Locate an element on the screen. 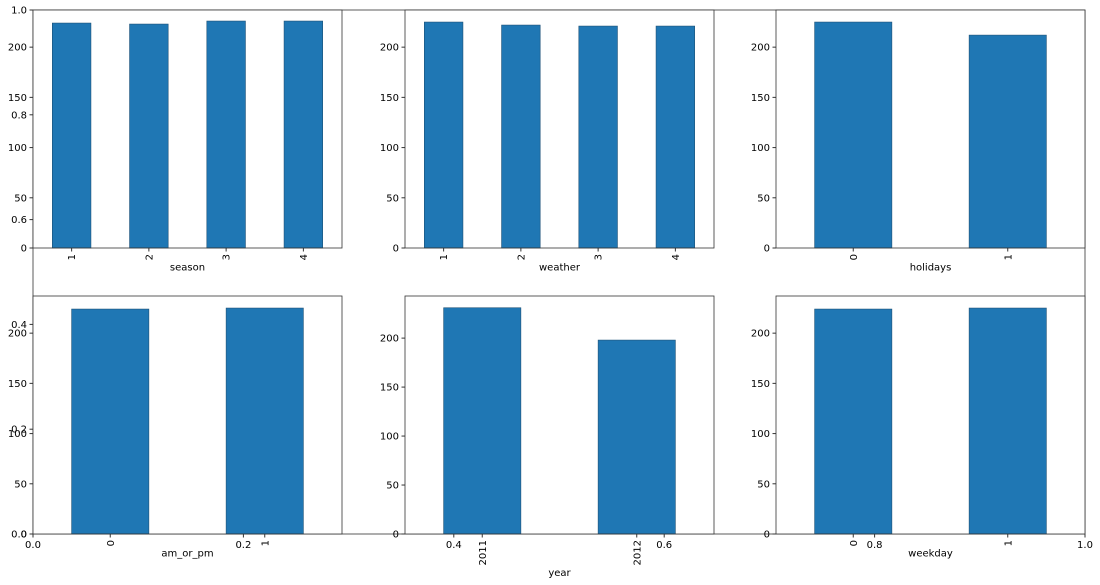 The height and width of the screenshot is (585, 1100). x-tick-label: 0.2 is located at coordinates (243, 545).